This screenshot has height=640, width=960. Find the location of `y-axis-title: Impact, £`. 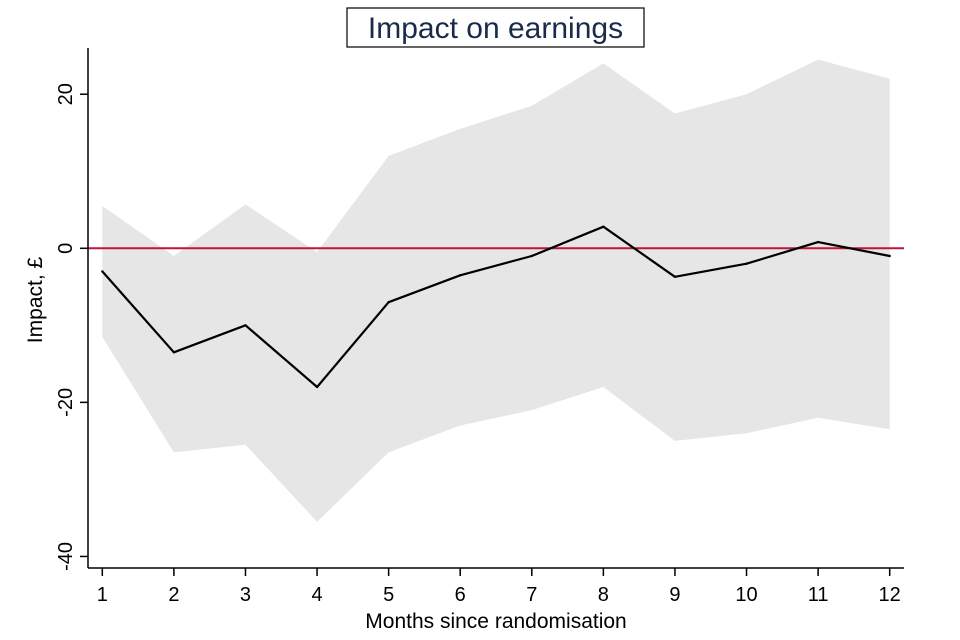

y-axis-title: Impact, £ is located at coordinates (35, 299).